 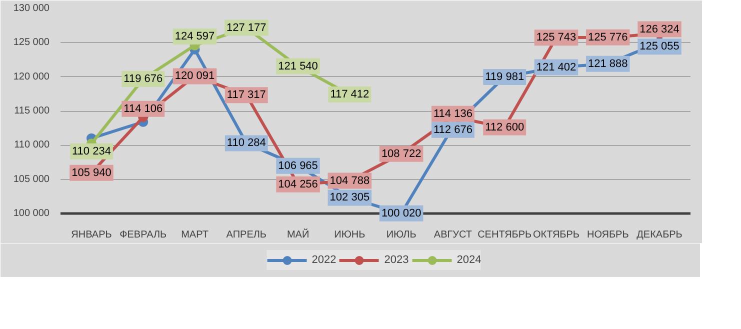 I want to click on x-tick-label: МАРТ, so click(x=194, y=235).